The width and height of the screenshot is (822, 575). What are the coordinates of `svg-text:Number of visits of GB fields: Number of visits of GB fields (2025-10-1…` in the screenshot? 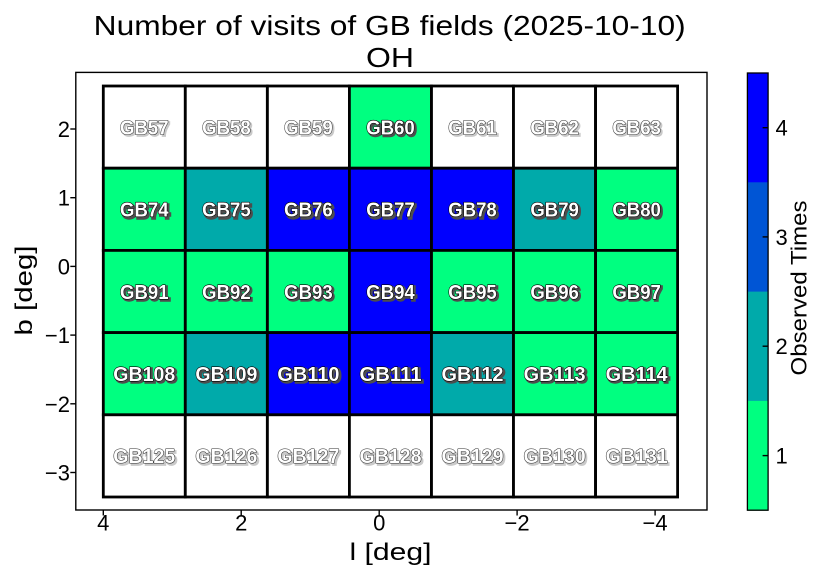 It's located at (390, 25).